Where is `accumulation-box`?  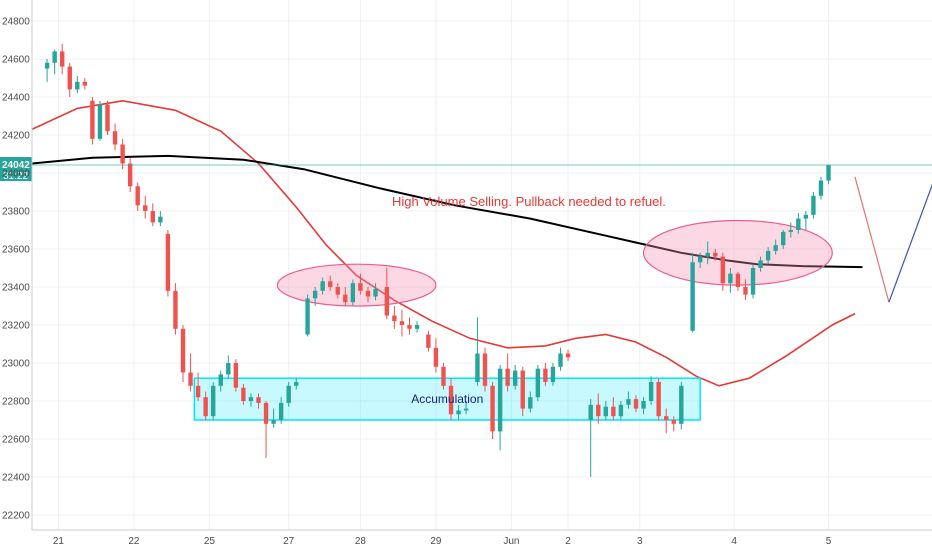 accumulation-box is located at coordinates (447, 399).